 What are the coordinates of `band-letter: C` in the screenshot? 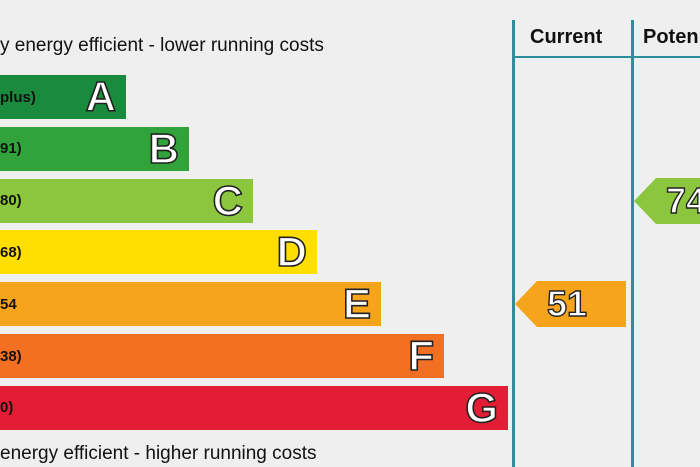 It's located at (228, 200).